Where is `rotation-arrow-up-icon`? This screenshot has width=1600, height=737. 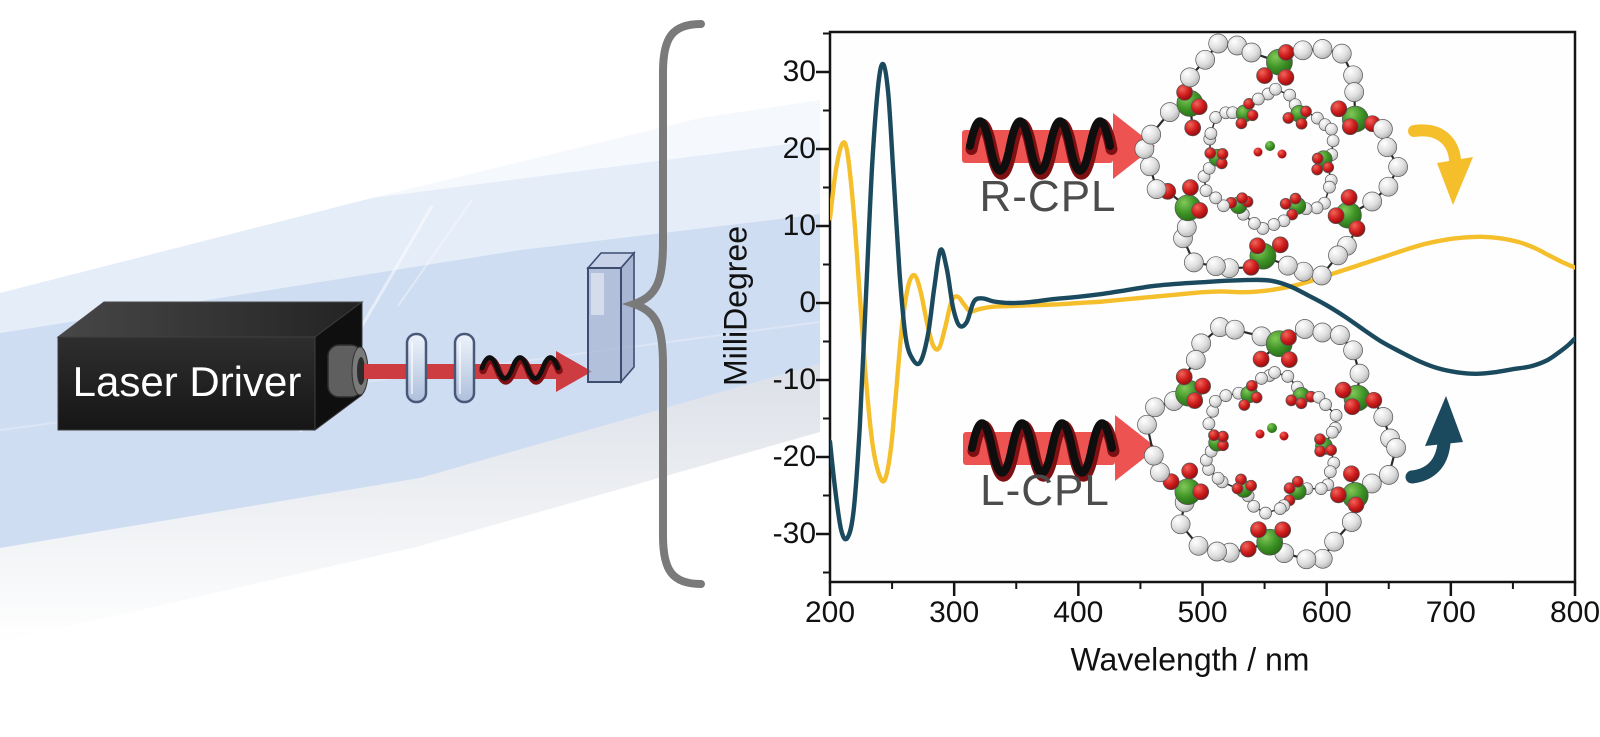
rotation-arrow-up-icon is located at coordinates (1434, 440).